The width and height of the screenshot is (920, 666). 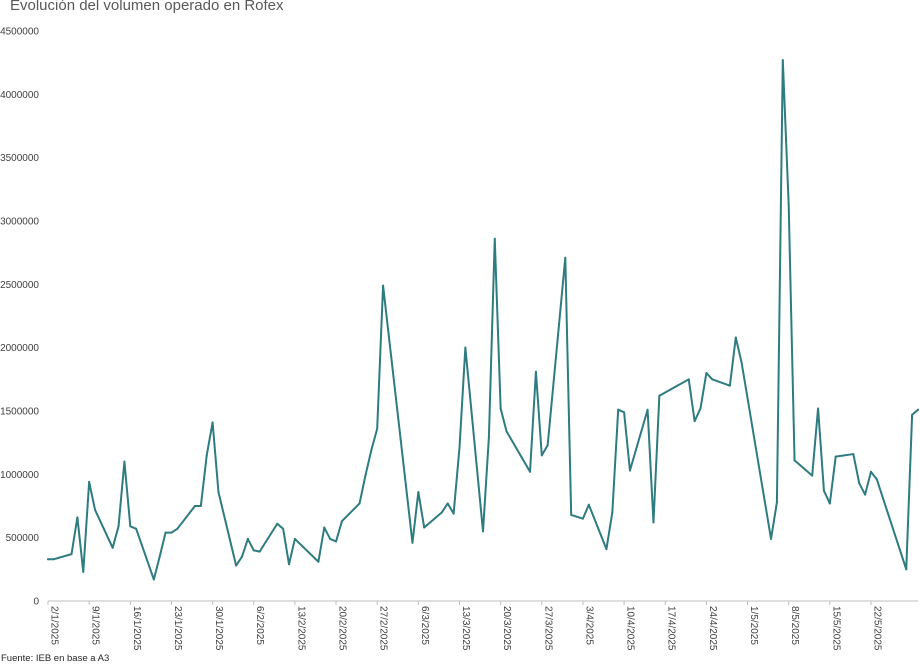 I want to click on x-tick-label: 13/3/2025, so click(x=465, y=628).